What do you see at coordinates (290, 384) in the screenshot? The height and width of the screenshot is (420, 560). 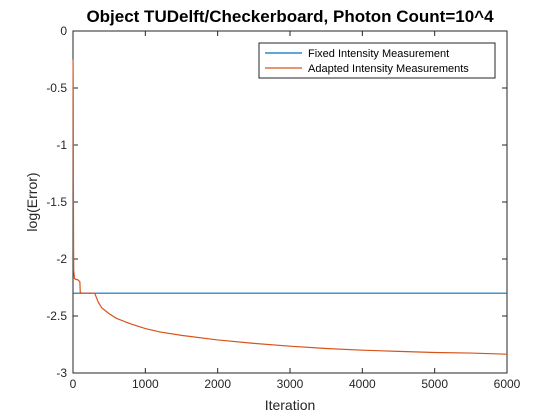 I see `x-tick-label: 3000` at bounding box center [290, 384].